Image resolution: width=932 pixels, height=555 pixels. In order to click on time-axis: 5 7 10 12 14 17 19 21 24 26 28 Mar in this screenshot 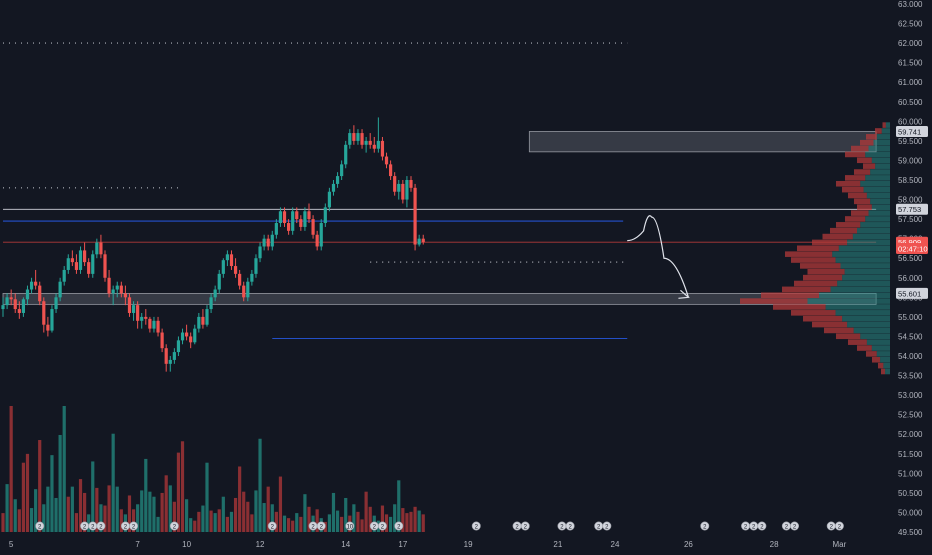, I will do `click(428, 544)`.